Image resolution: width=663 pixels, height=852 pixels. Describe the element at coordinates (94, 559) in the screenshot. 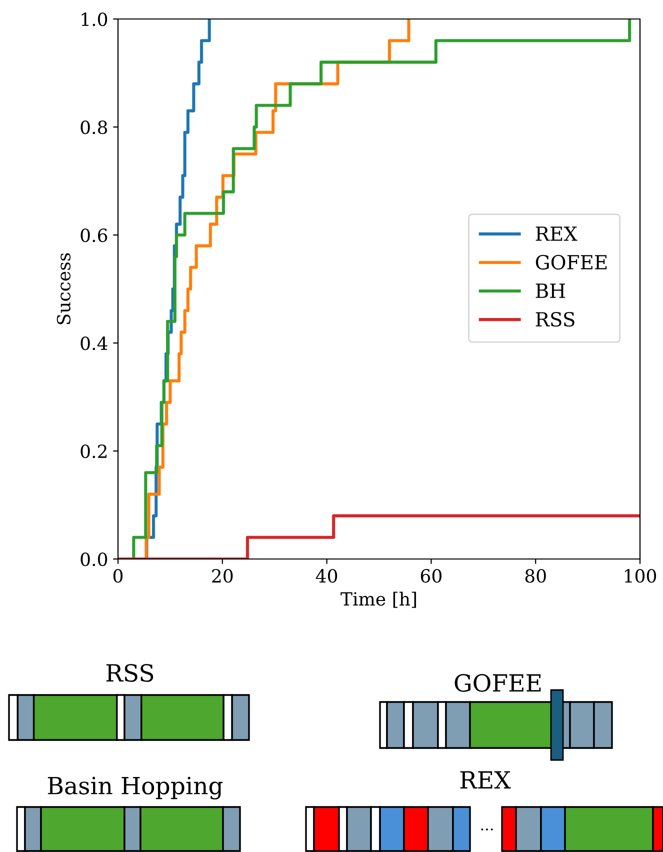

I see `y-tick-label: 0.0` at that location.